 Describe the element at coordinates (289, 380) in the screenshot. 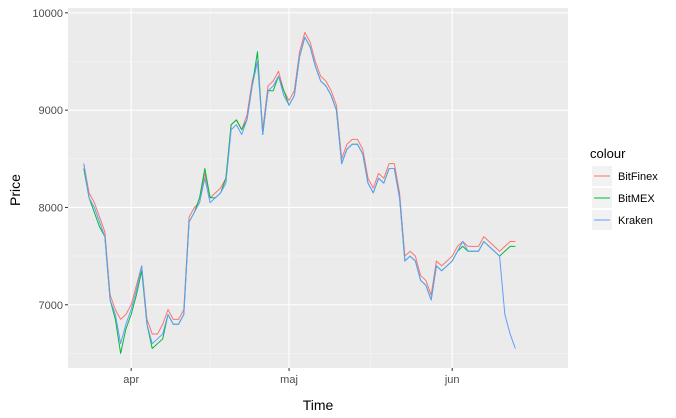

I see `x-tick-label: maj` at that location.